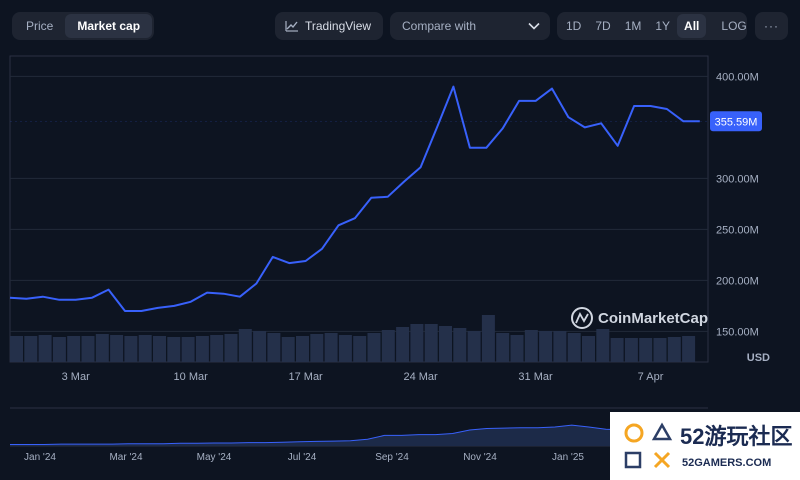  I want to click on chevron-down-icon, so click(534, 26).